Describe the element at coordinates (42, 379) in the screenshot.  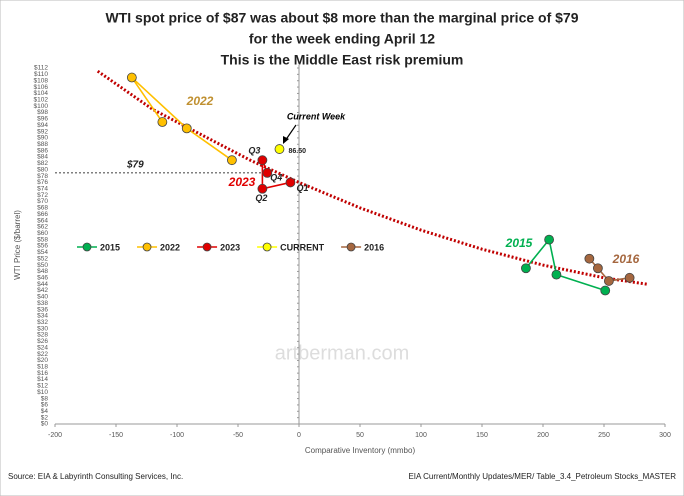
I see `y-tick-label: $14` at that location.